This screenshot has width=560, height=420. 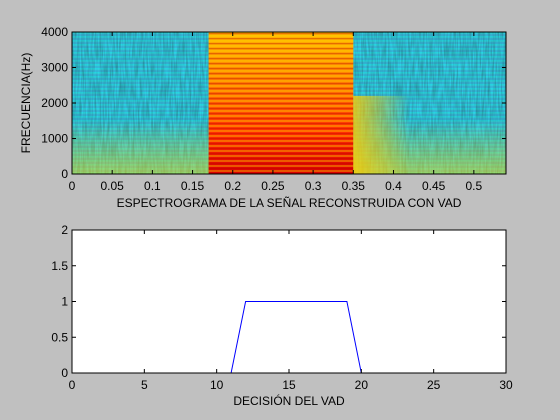 What do you see at coordinates (54, 103) in the screenshot?
I see `y-tick-label: 2000` at bounding box center [54, 103].